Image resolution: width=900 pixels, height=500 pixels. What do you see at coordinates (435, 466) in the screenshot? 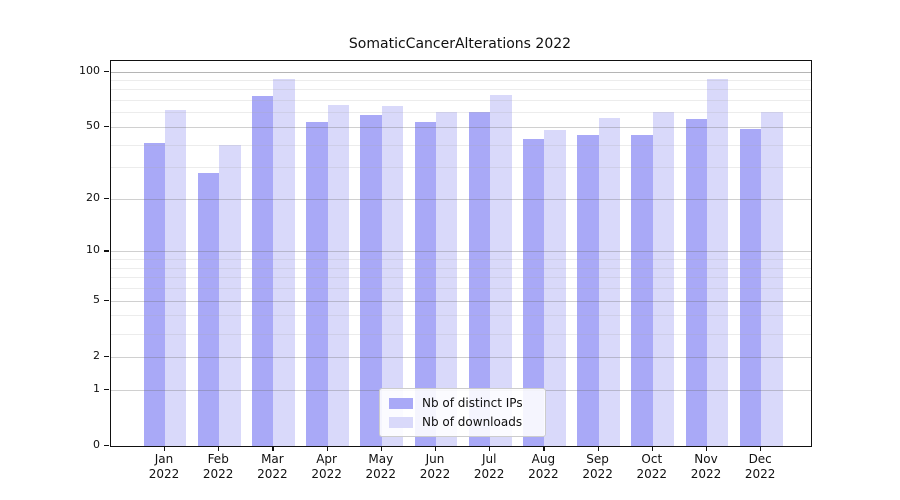
I see `x-tick-label: Jun 2022` at bounding box center [435, 466].